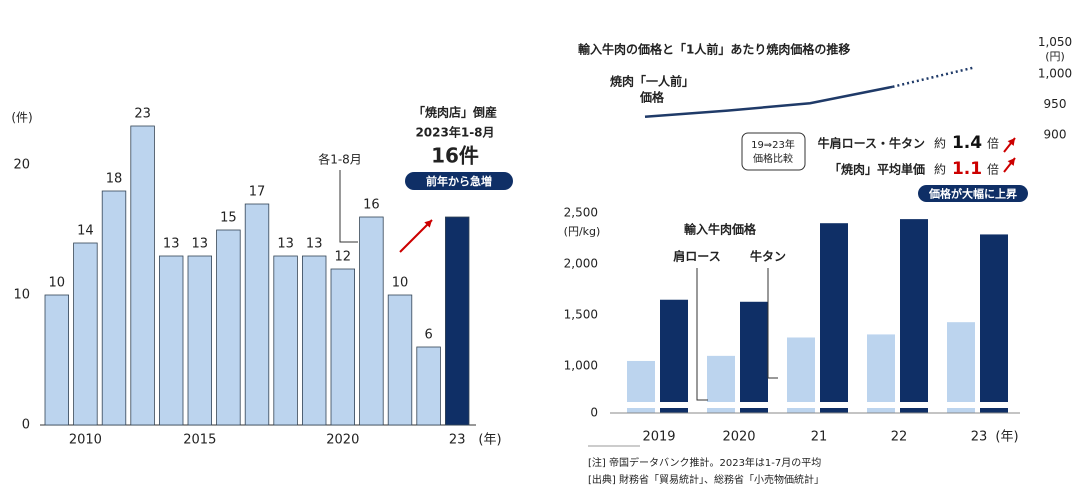  Describe the element at coordinates (720, 229) in the screenshot. I see `subtitle: 輸入牛肉価格` at that location.